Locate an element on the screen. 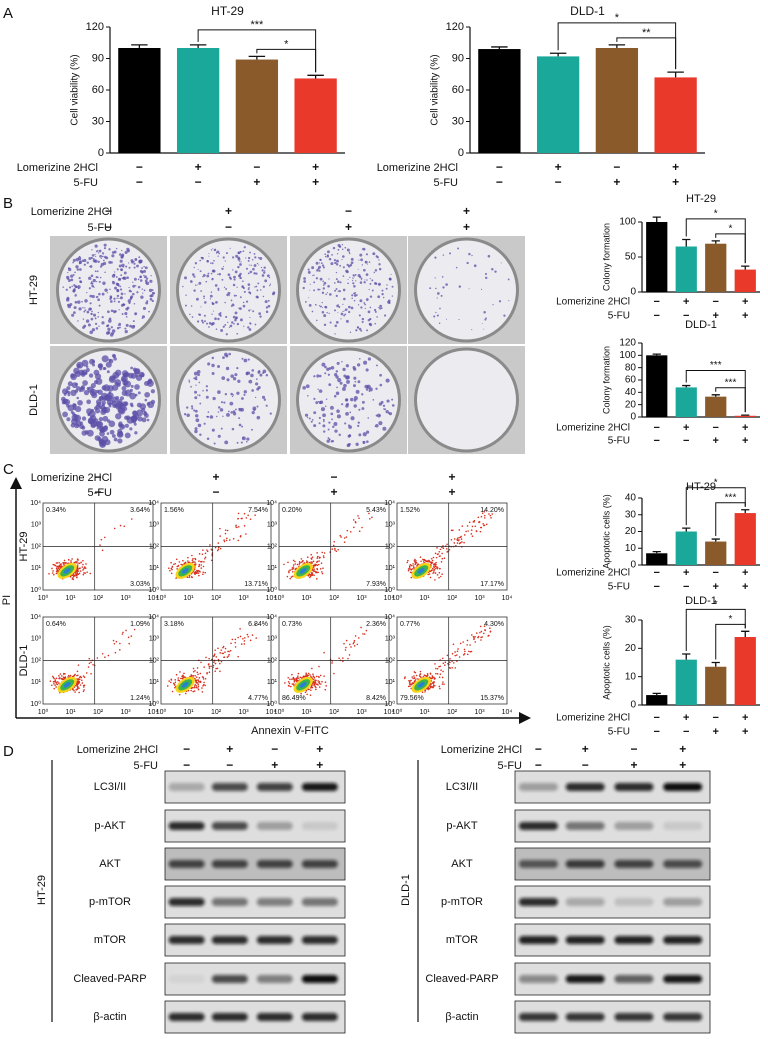 This screenshot has width=768, height=1039. cell-line-label: DLD-1 is located at coordinates (406, 890).